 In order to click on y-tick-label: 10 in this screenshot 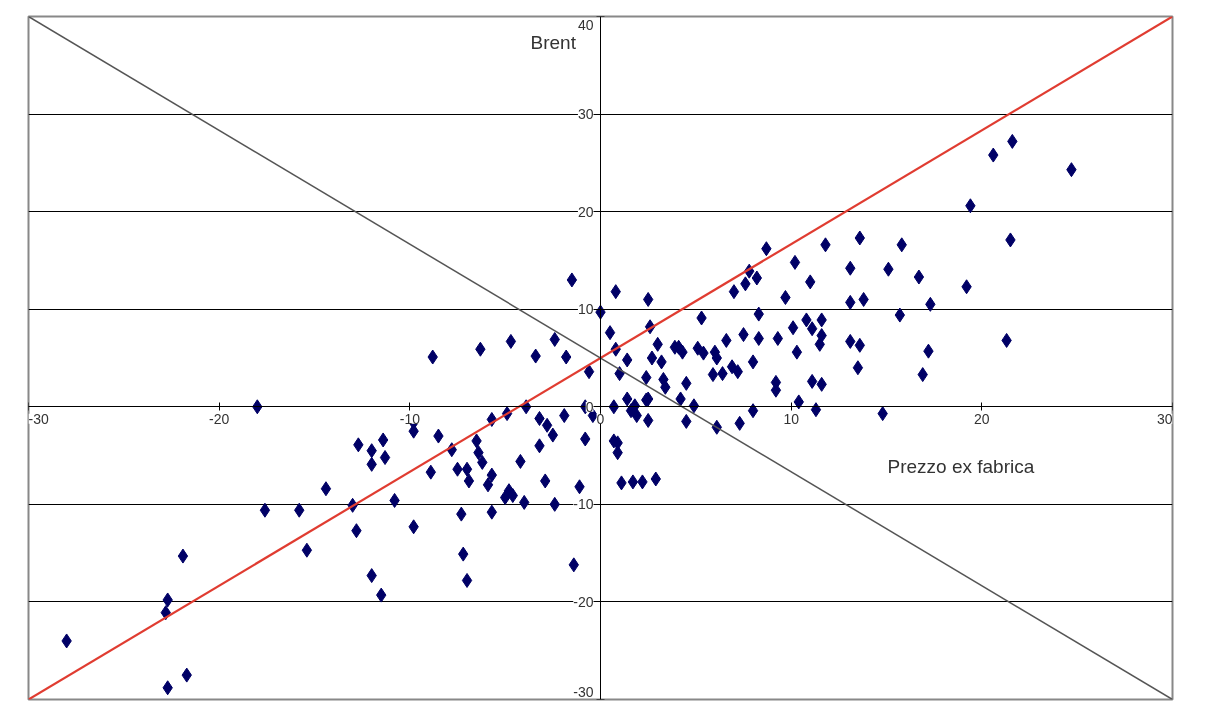, I will do `click(585, 309)`.